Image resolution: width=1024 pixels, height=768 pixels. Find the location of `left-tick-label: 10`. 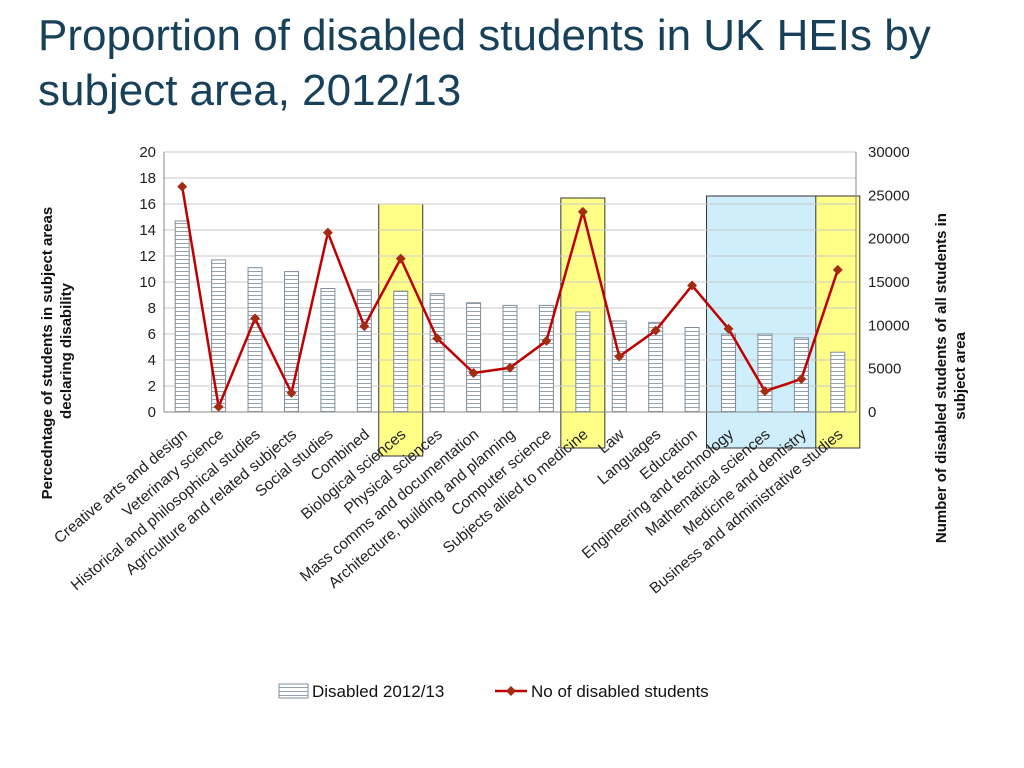

left-tick-label: 10 is located at coordinates (147, 282).